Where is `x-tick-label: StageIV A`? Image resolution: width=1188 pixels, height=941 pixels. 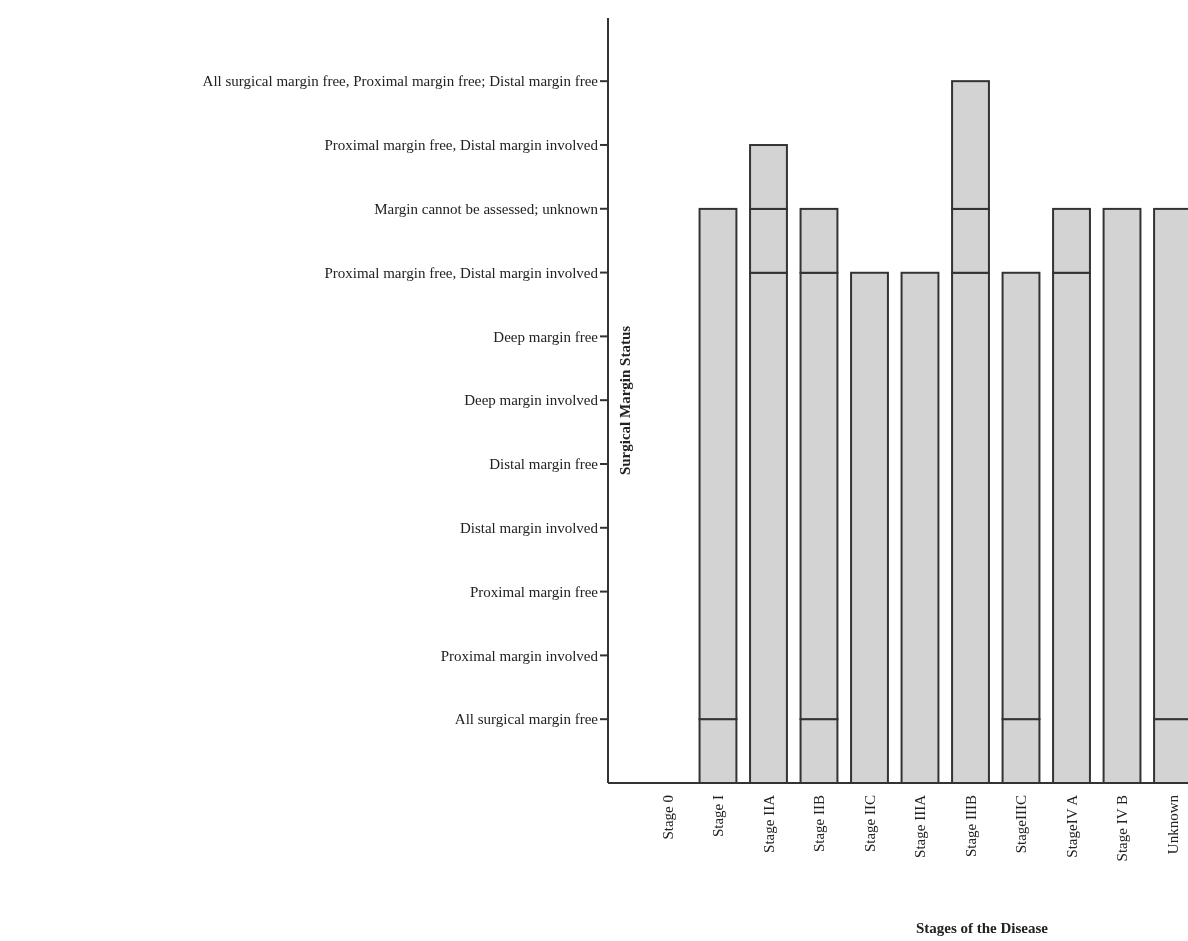
x-tick-label: StageIV A is located at coordinates (1071, 826).